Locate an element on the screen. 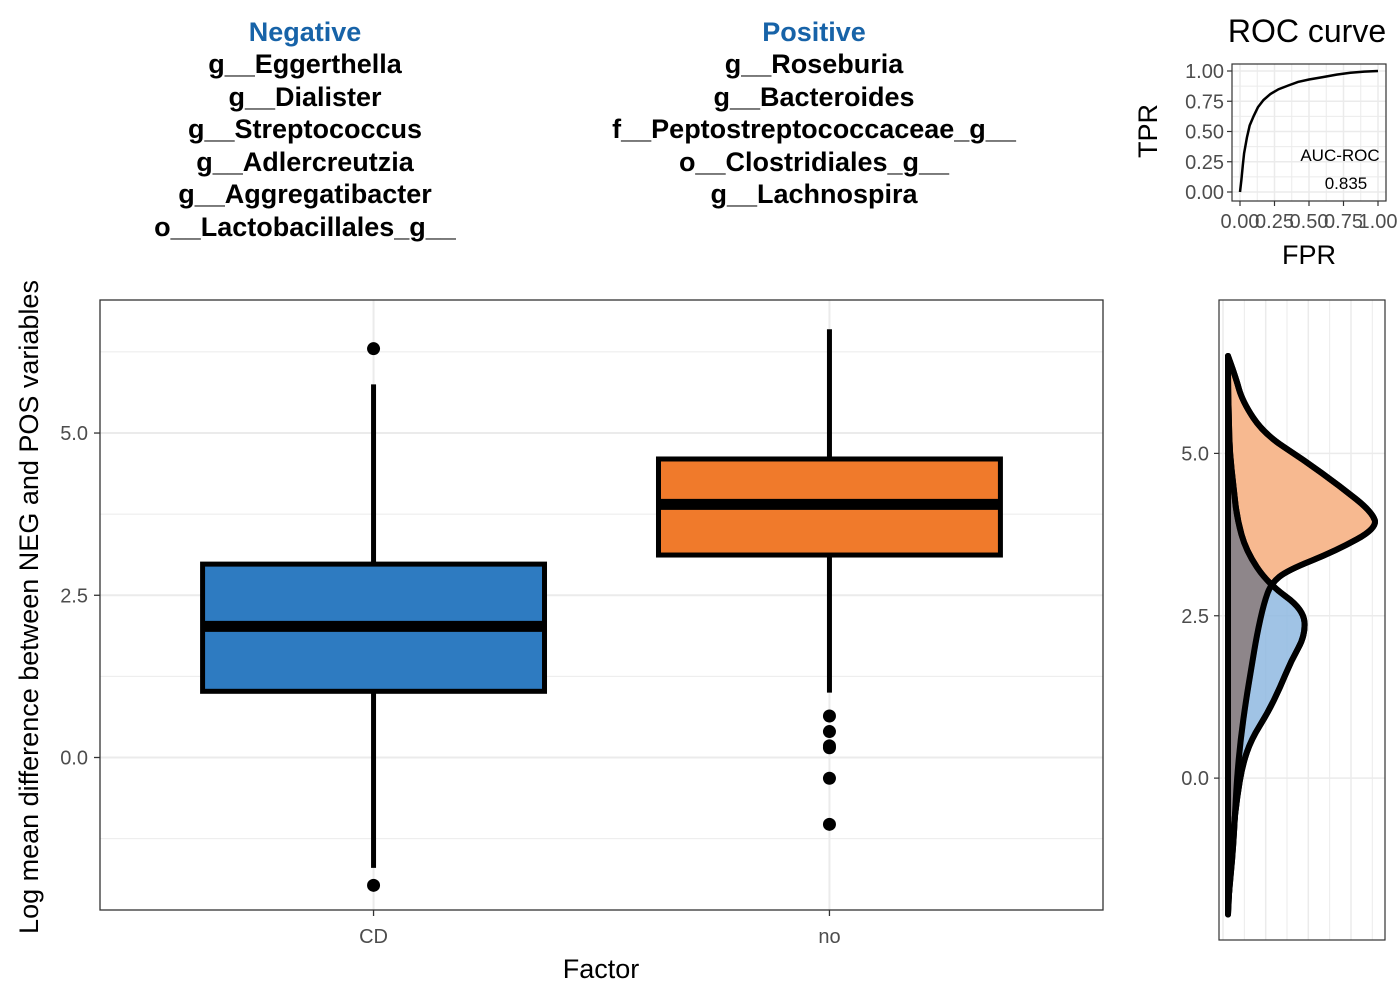 This screenshot has width=1400, height=1000. density-y-ticks: 0.0 2.5 5.0 is located at coordinates (1200, 616).